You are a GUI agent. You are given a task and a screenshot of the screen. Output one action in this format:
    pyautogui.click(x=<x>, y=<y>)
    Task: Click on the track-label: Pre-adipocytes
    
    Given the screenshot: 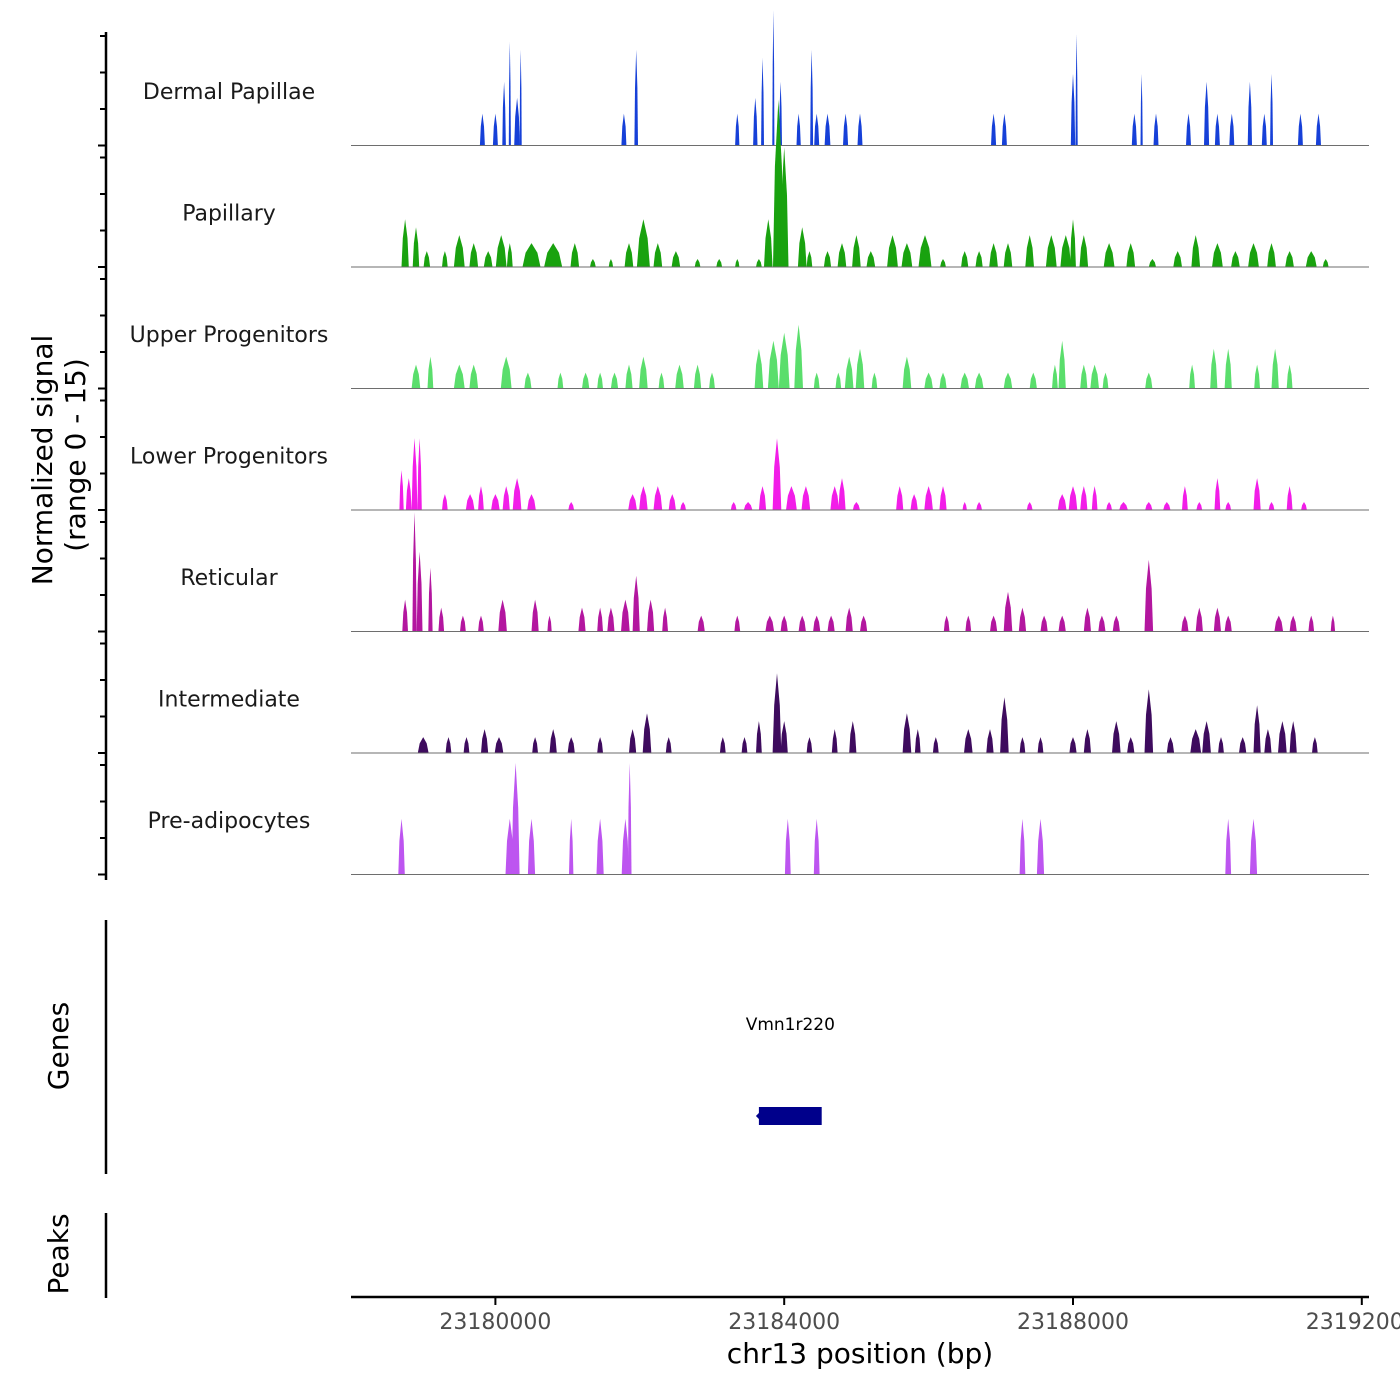 What is the action you would take?
    pyautogui.click(x=229, y=821)
    